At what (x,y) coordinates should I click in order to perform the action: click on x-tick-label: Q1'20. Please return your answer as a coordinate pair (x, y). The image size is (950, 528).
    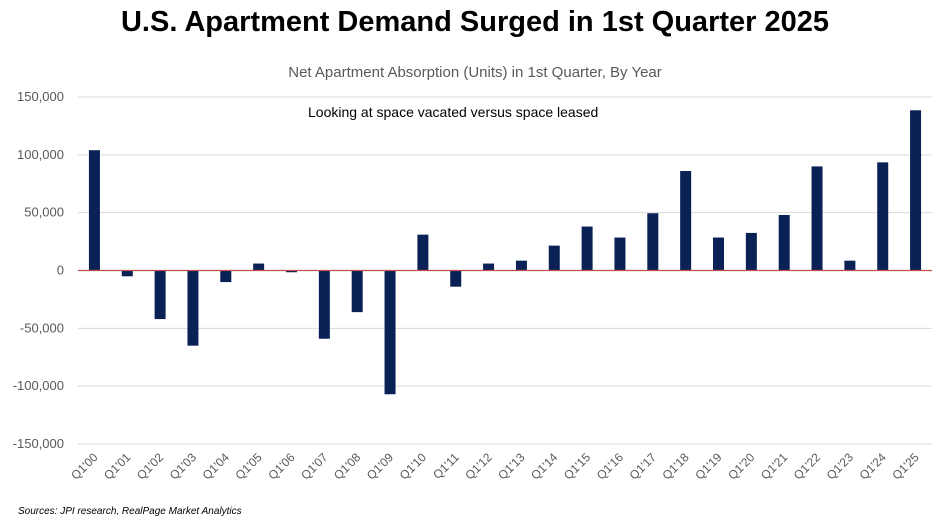
    Looking at the image, I should click on (741, 466).